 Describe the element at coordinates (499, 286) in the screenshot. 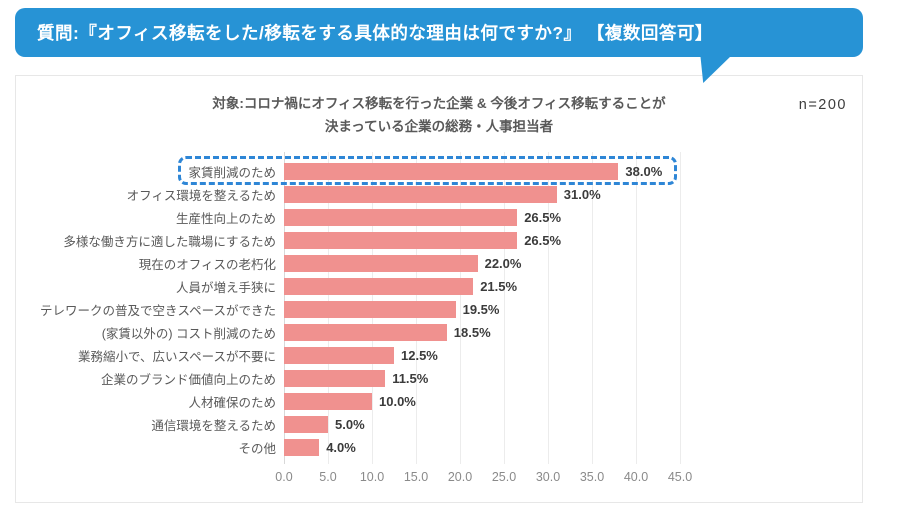

I see `bar-value: 21.5%` at that location.